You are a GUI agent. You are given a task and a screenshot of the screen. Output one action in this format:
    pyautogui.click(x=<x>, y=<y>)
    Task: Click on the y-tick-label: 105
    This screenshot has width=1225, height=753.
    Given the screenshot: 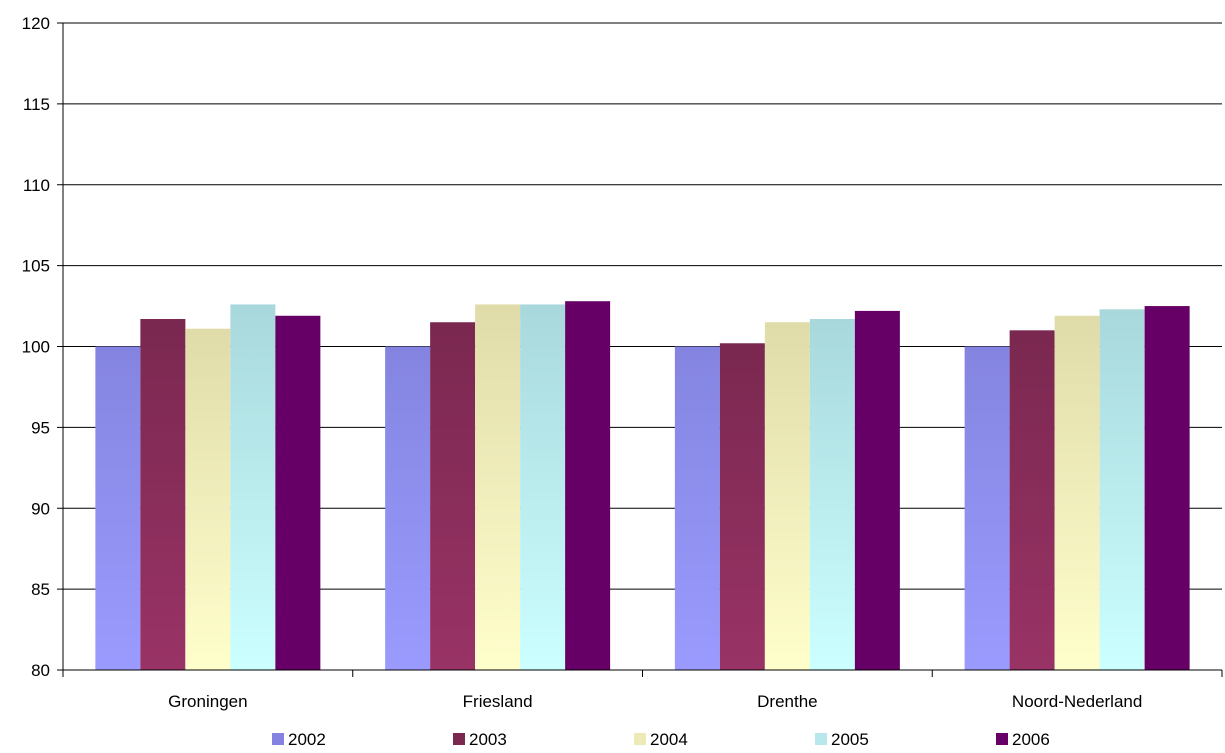 What is the action you would take?
    pyautogui.click(x=36, y=266)
    